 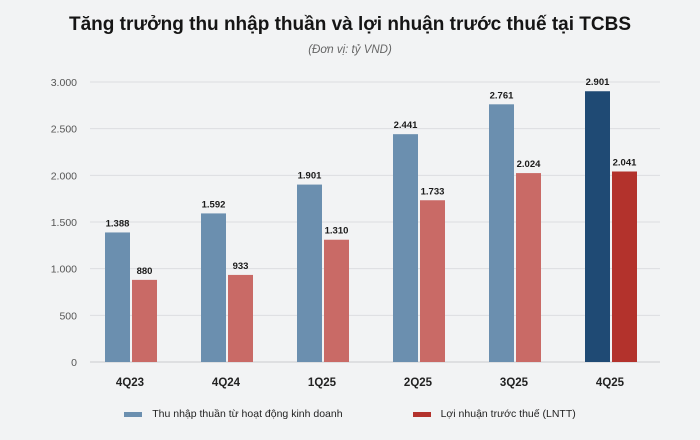 What do you see at coordinates (350, 50) in the screenshot?
I see `chart-subtitle: (Đơn vị: tỷ VND)` at bounding box center [350, 50].